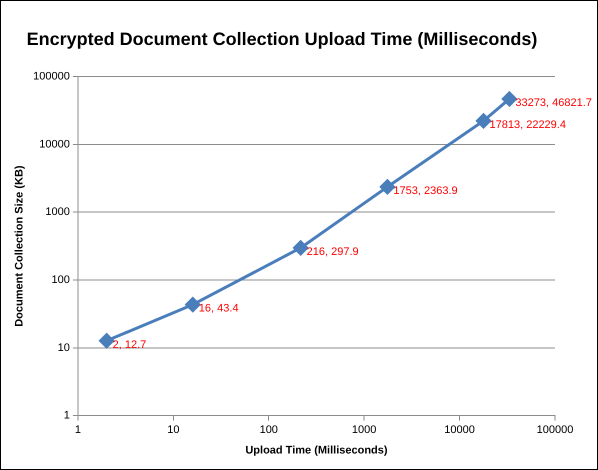 This screenshot has height=470, width=598. What do you see at coordinates (425, 190) in the screenshot?
I see `data-label: 1753, 2363.9` at bounding box center [425, 190].